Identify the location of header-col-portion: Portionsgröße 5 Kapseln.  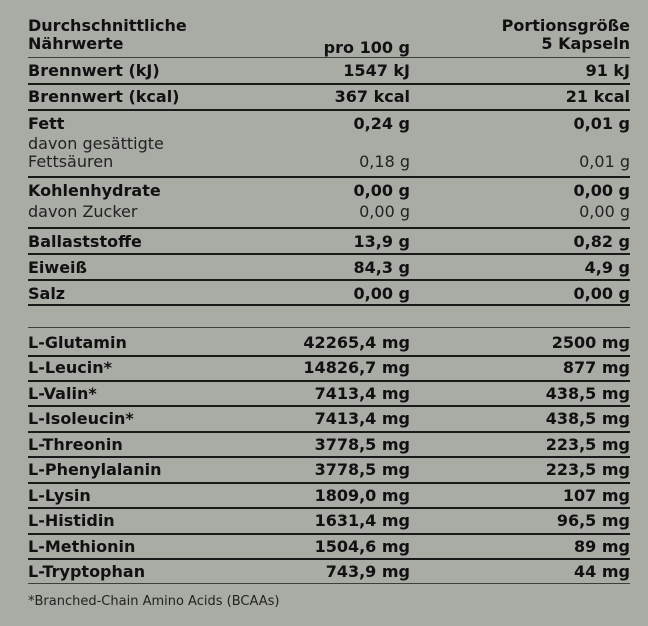
(565, 34).